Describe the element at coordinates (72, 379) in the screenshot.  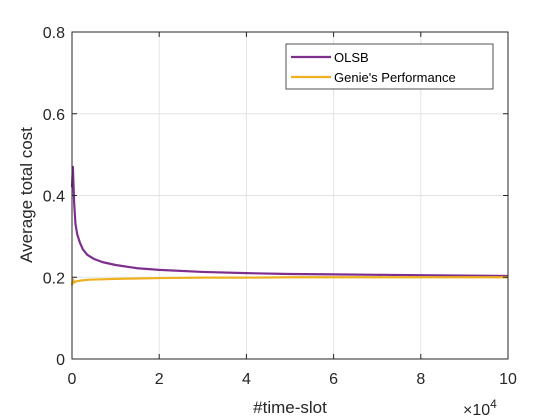
I see `x-tick-label: 0` at that location.